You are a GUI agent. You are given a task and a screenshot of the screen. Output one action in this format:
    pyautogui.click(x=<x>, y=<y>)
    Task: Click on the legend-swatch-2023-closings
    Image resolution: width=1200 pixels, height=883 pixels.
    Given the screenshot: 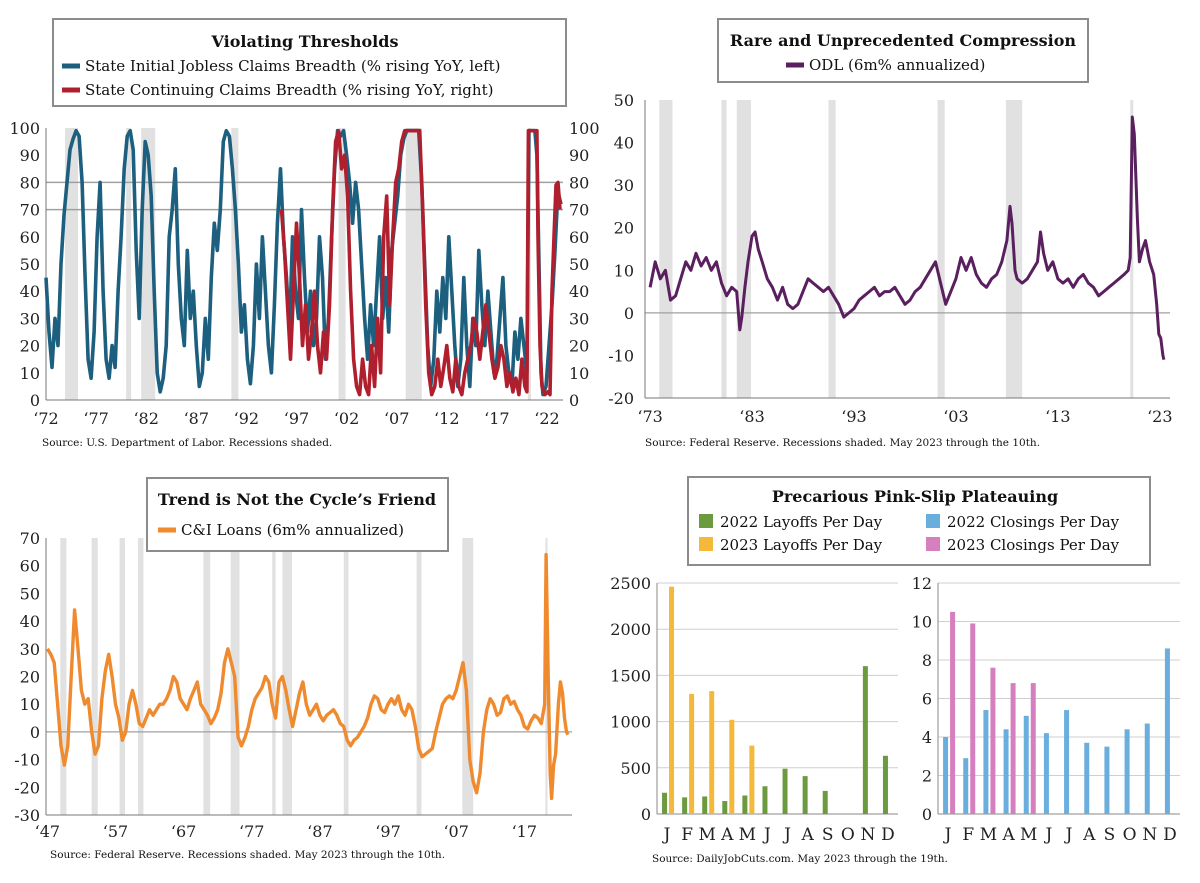 What is the action you would take?
    pyautogui.click(x=933, y=544)
    